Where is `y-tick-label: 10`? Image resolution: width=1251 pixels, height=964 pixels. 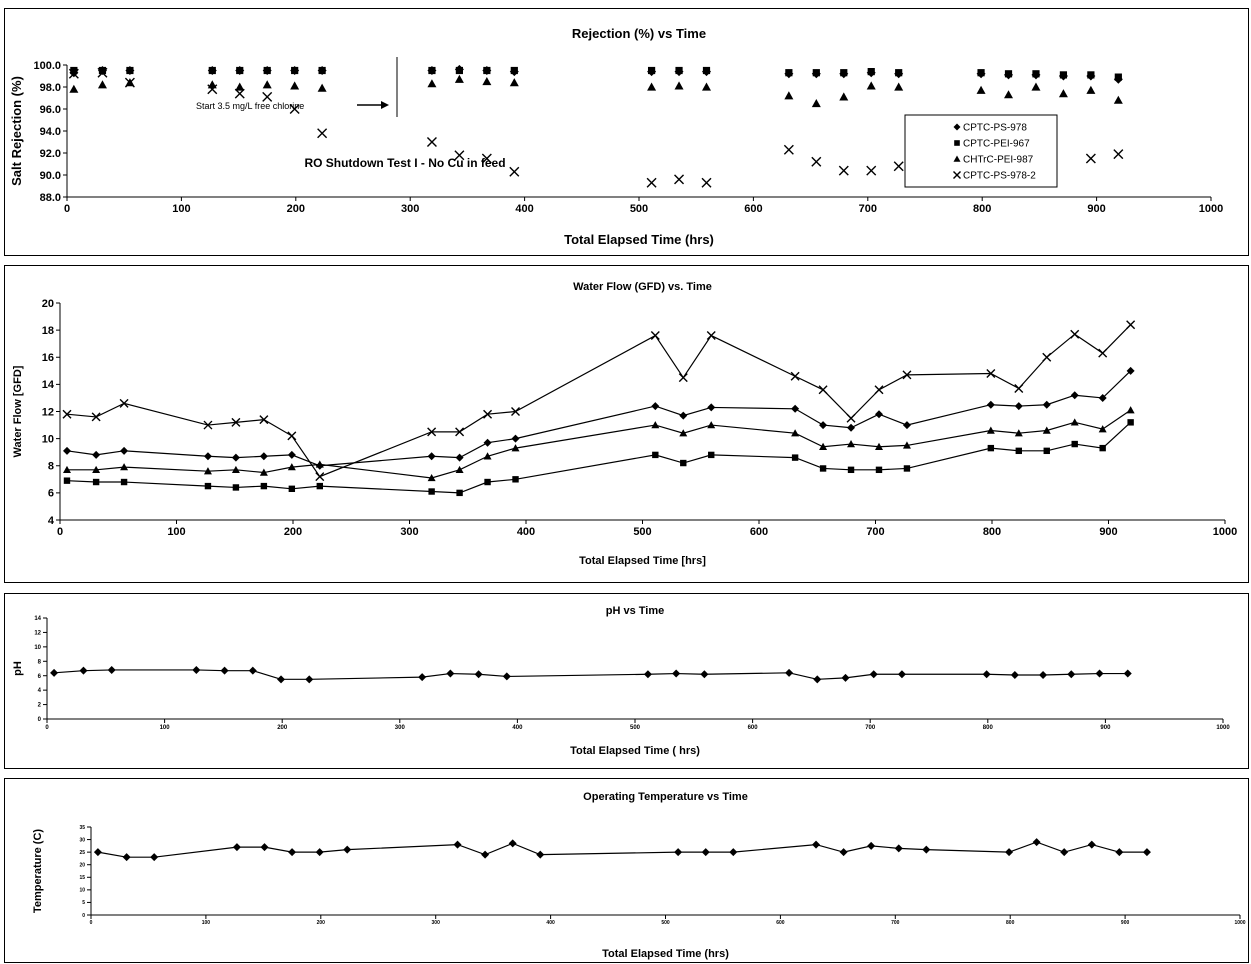 y-tick-label: 10 is located at coordinates (48, 439).